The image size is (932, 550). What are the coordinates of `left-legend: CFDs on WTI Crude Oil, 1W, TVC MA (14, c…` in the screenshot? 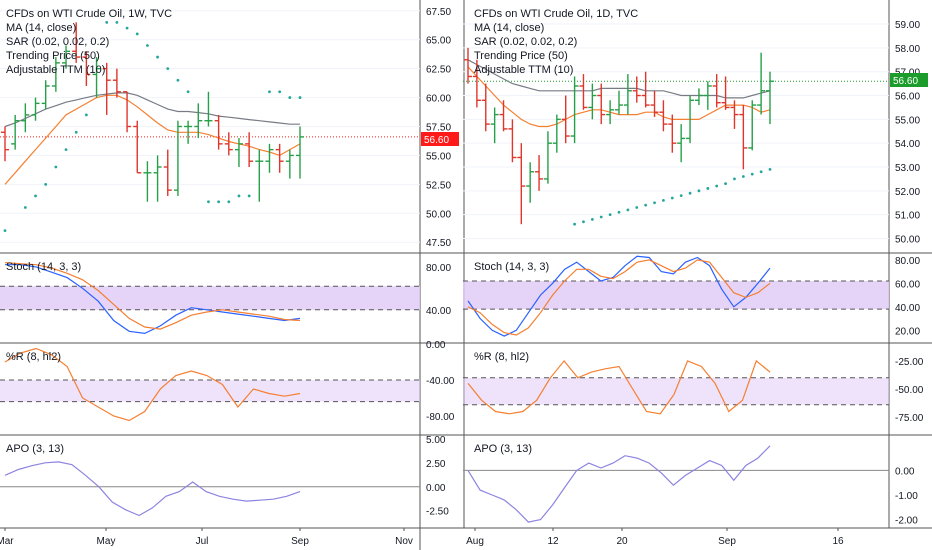 It's located at (89, 231).